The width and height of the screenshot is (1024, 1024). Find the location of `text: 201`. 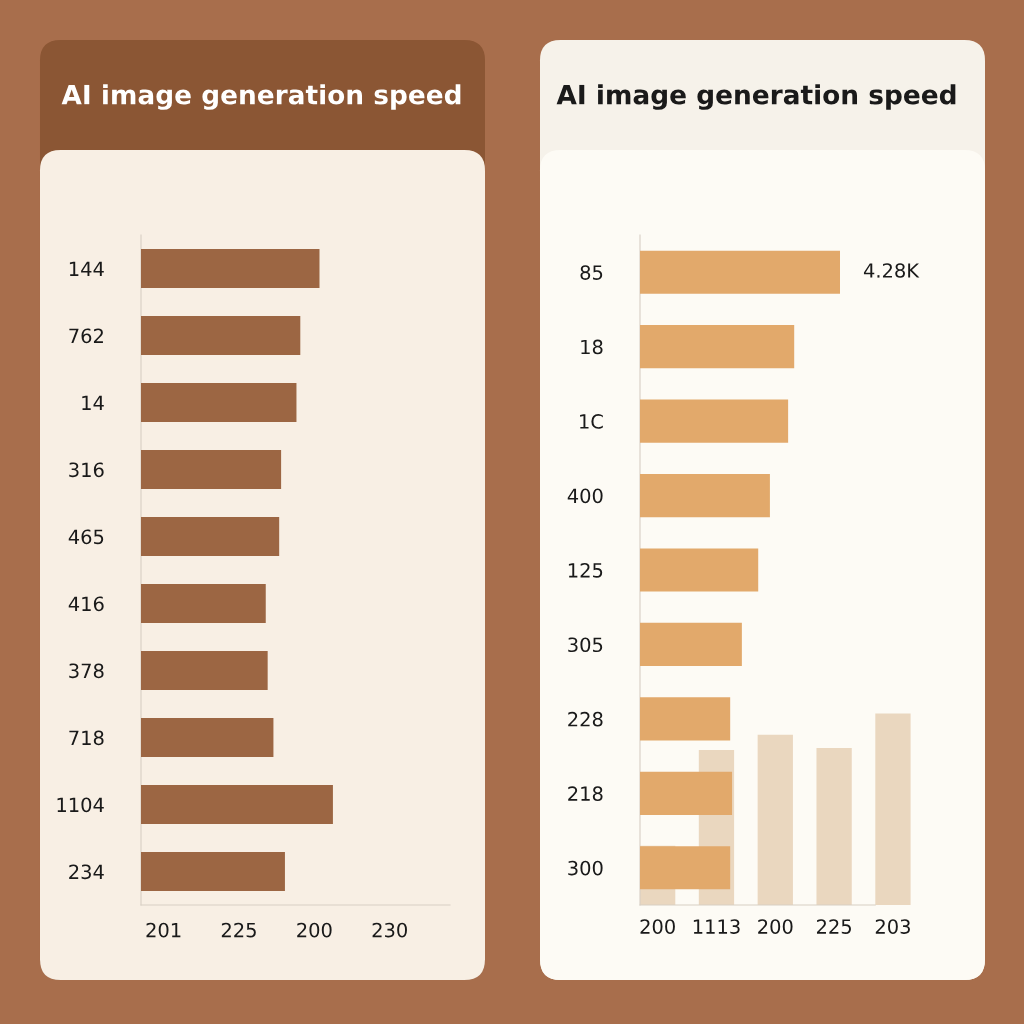

text: 201 is located at coordinates (163, 930).